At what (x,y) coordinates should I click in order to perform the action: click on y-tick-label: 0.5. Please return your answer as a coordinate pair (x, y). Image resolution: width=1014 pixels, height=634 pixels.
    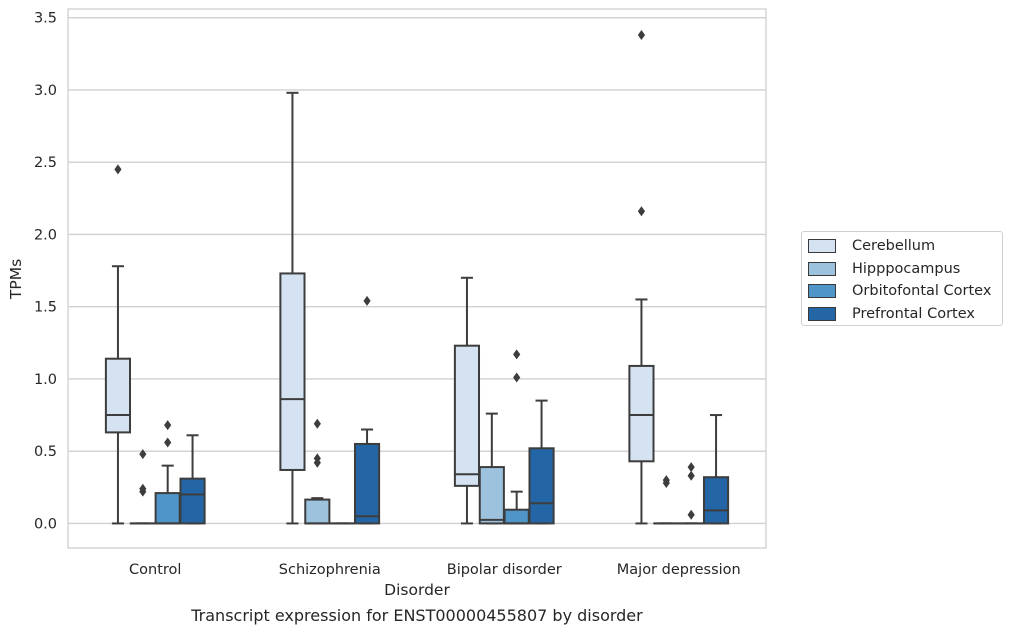
    Looking at the image, I should click on (45, 452).